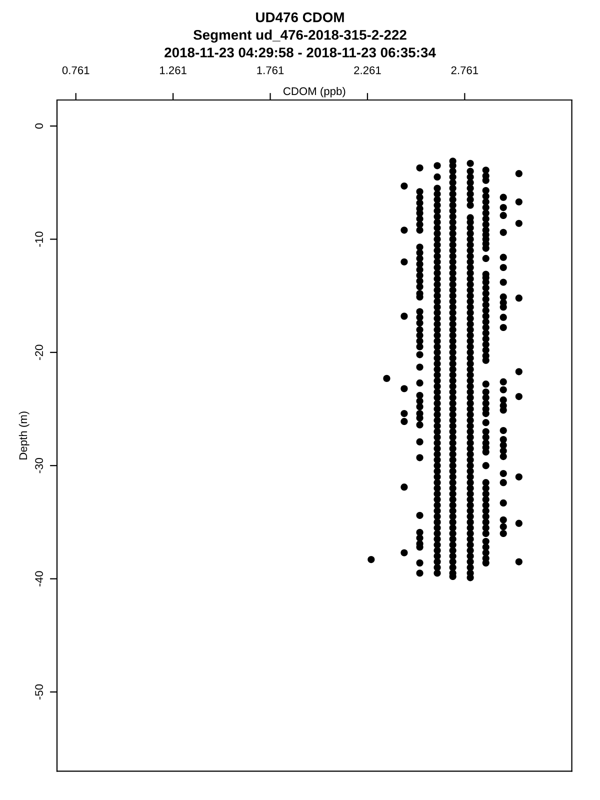 Image resolution: width=600 pixels, height=800 pixels. I want to click on y-tick-label: -20, so click(39, 352).